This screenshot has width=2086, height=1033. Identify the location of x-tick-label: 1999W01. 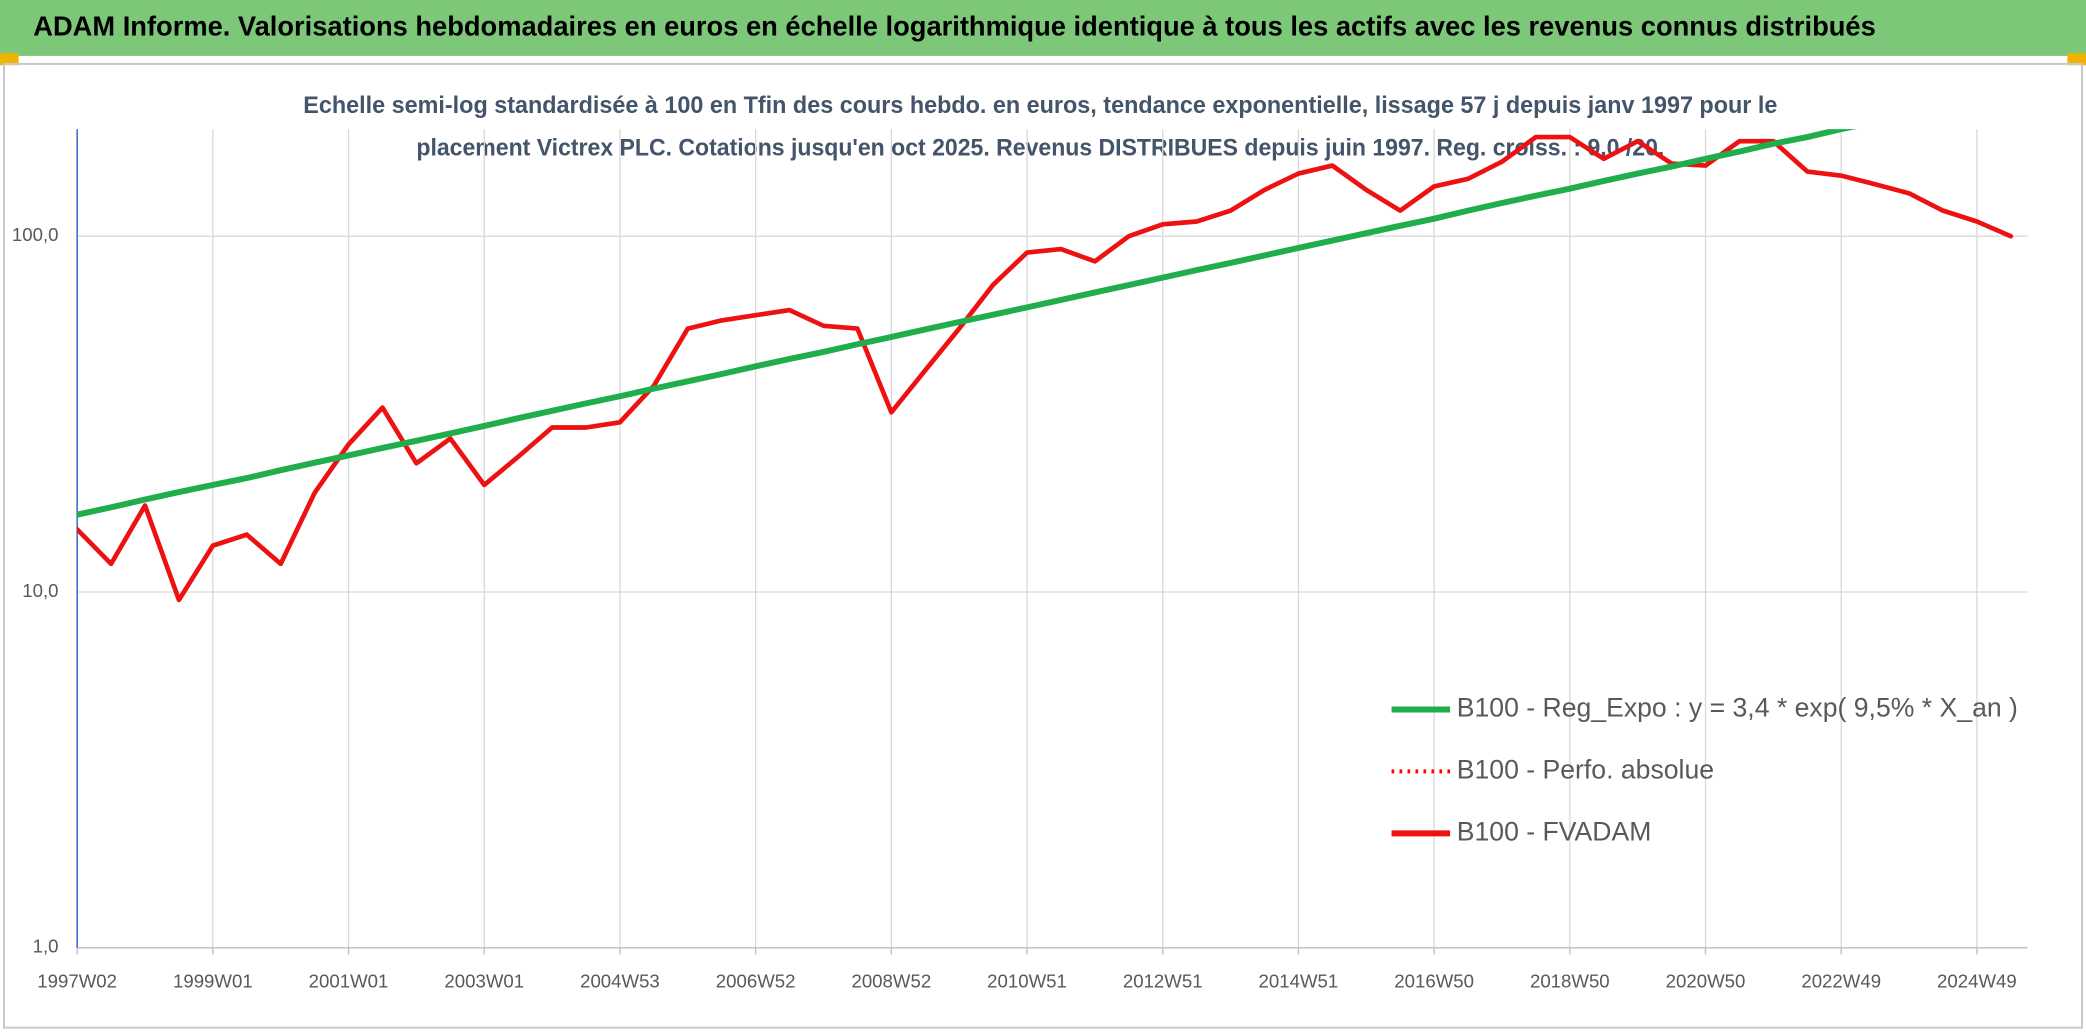
(213, 980).